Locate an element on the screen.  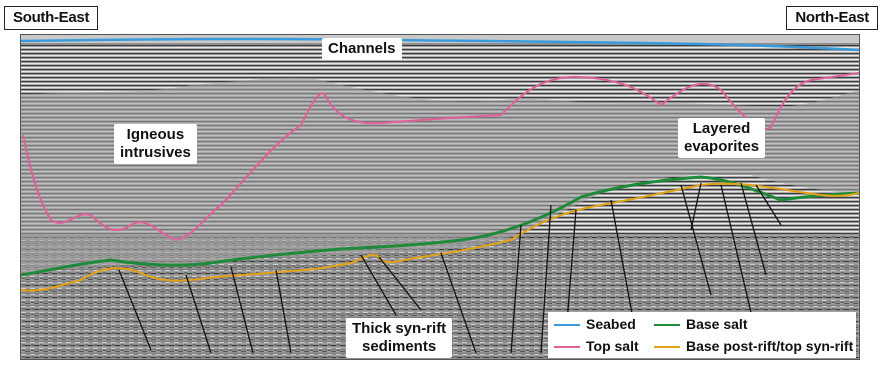
label-south-east: South-East is located at coordinates (51, 18).